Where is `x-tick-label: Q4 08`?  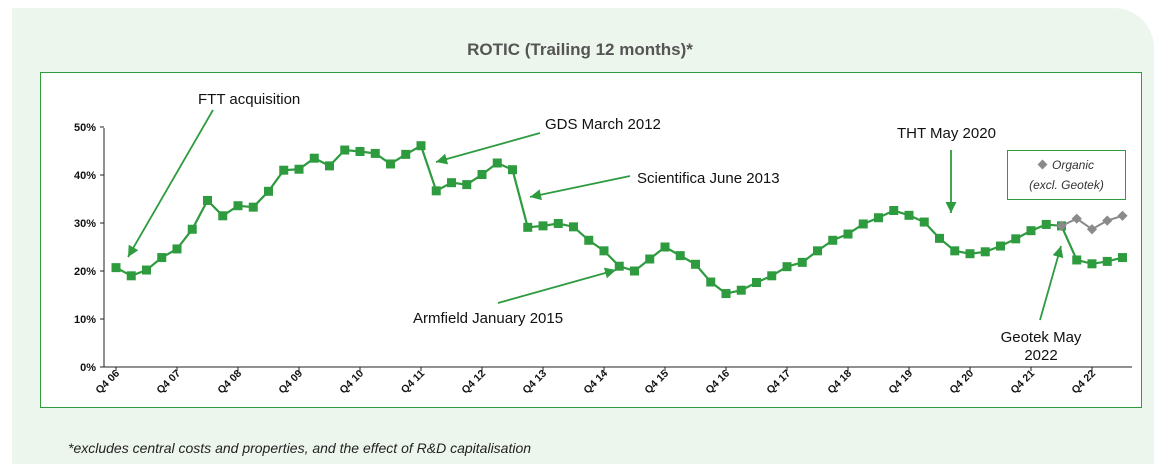 x-tick-label: Q4 08 is located at coordinates (229, 382).